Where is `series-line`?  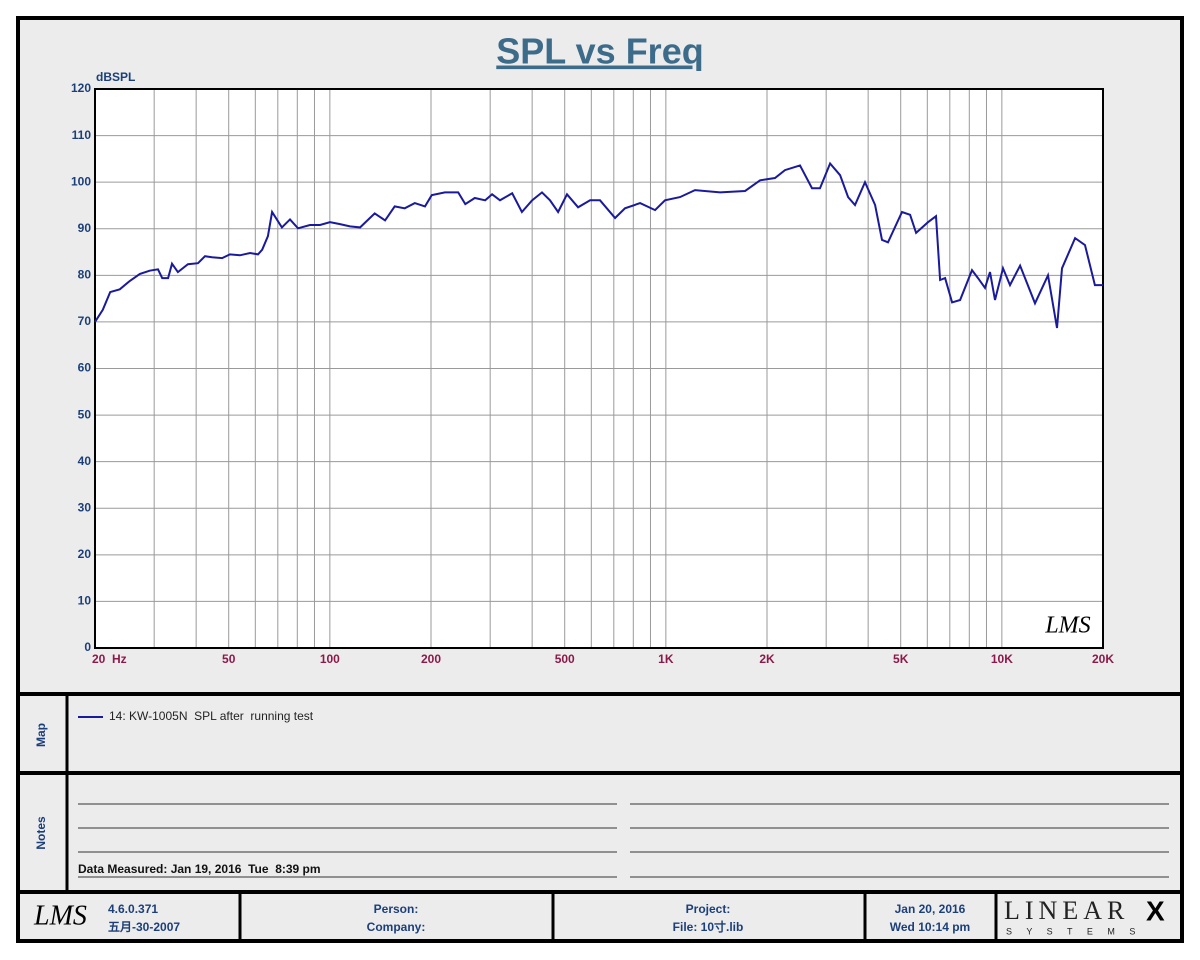
series-line is located at coordinates (598, 245).